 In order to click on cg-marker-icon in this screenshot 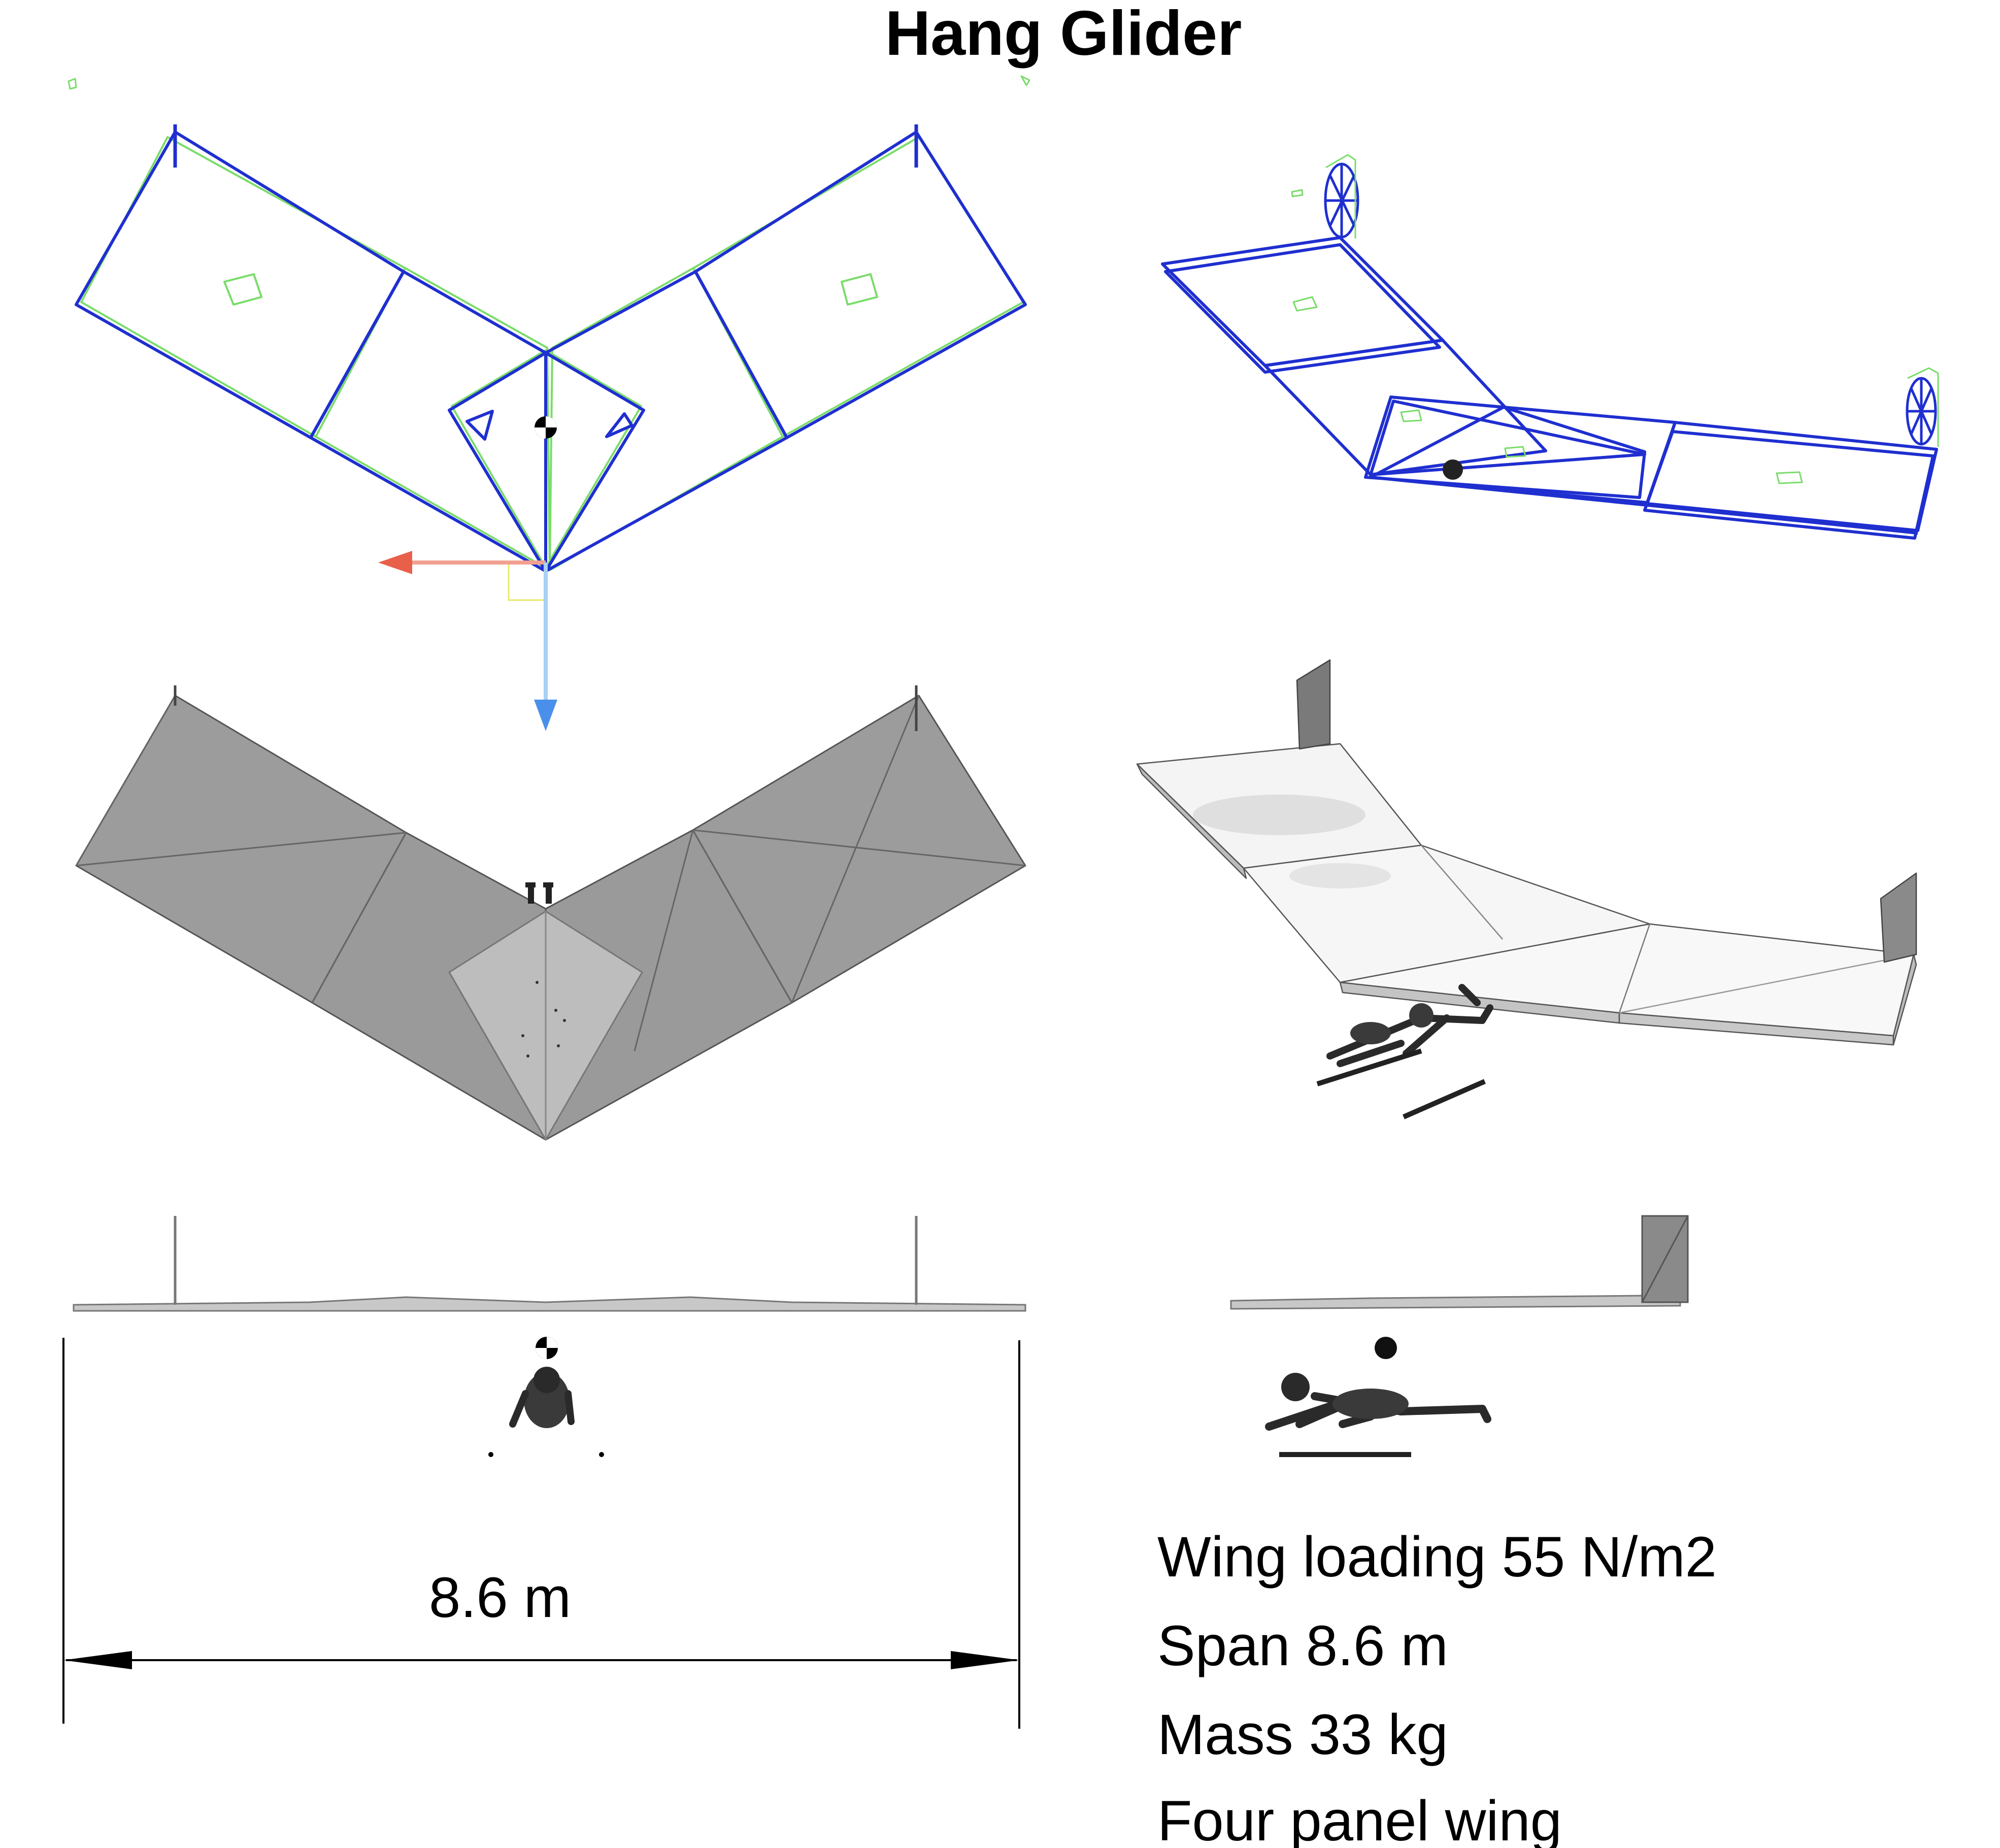, I will do `click(546, 427)`.